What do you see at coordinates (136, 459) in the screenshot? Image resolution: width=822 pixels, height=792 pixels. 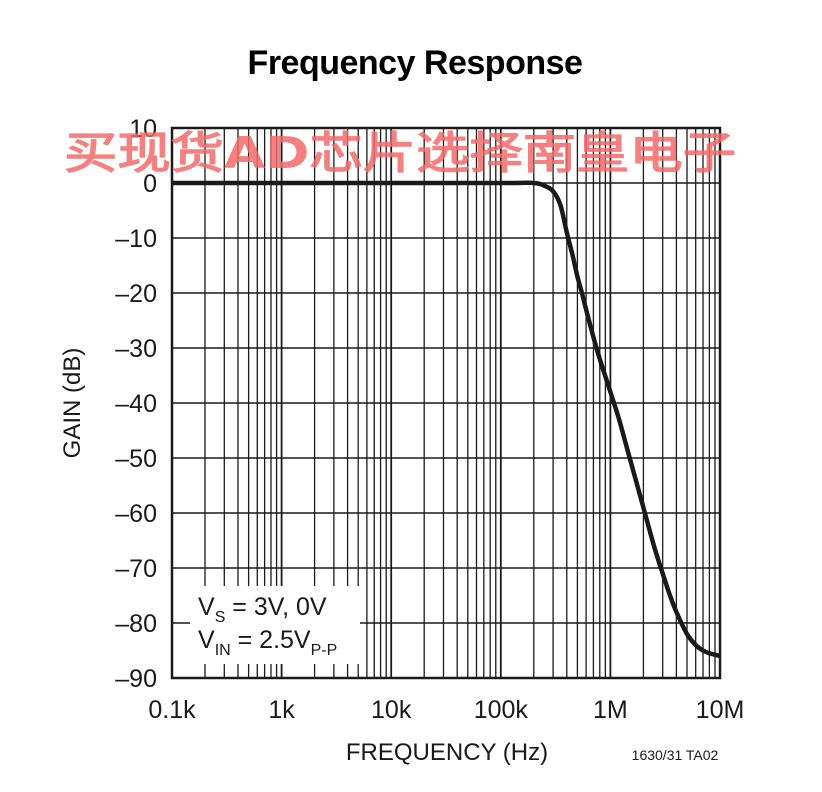 I see `y-tick-label: –50` at bounding box center [136, 459].